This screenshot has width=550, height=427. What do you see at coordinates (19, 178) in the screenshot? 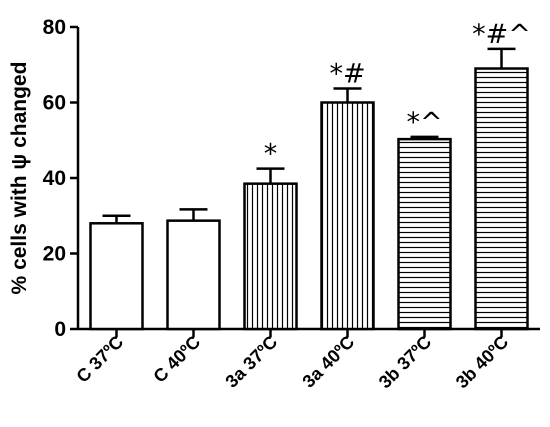
I see `y-axis-label: % cells with ψ changed` at bounding box center [19, 178].